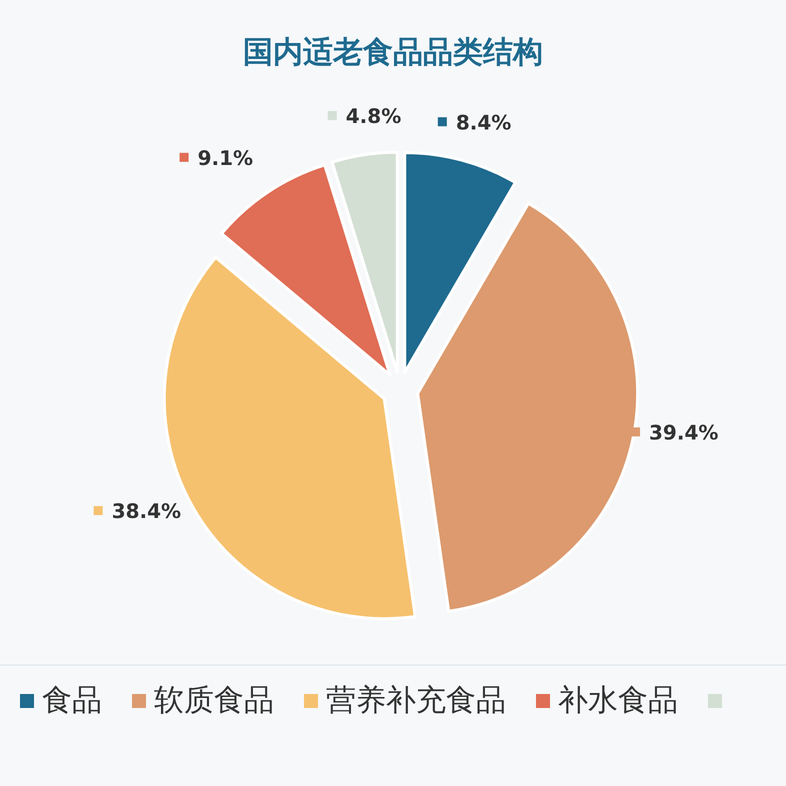  What do you see at coordinates (374, 116) in the screenshot?
I see `data-label: 4.8%` at bounding box center [374, 116].